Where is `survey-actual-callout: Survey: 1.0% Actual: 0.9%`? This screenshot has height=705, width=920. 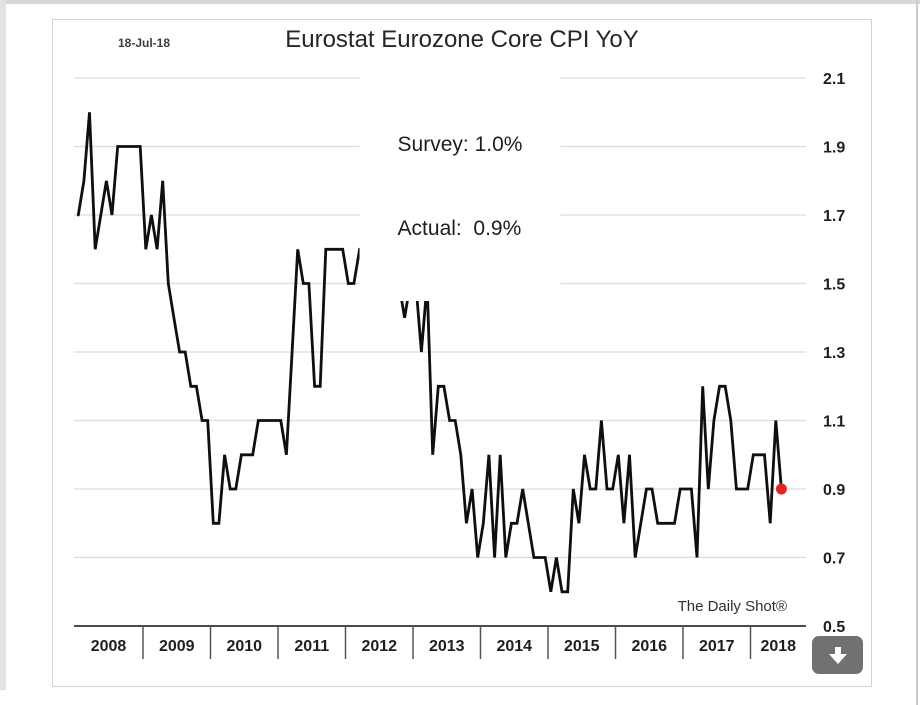
survey-actual-callout: Survey: 1.0% Actual: 0.9% is located at coordinates (460, 187).